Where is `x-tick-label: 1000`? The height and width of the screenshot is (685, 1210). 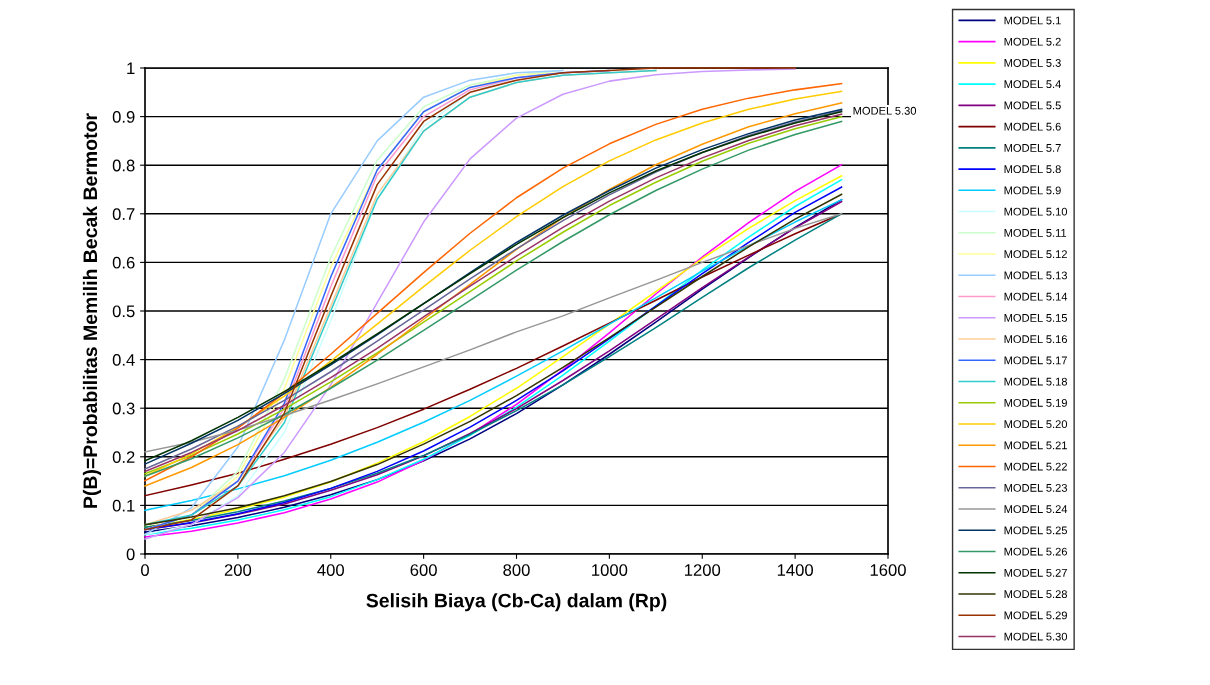 x-tick-label: 1000 is located at coordinates (610, 570).